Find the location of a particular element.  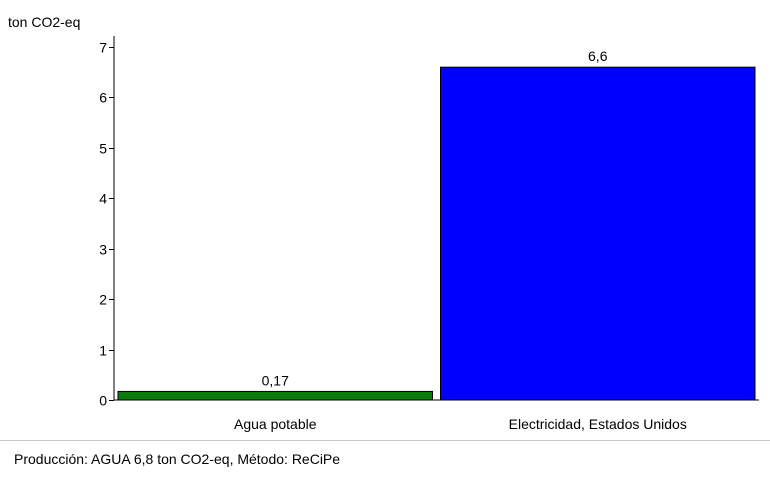

y-tick-label: 4 is located at coordinates (103, 199).